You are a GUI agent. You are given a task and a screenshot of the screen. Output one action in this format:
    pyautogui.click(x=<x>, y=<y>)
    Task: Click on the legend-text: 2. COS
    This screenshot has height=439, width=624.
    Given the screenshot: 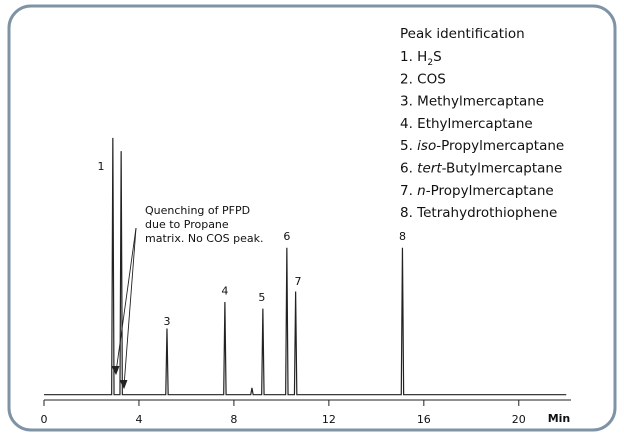 What is the action you would take?
    pyautogui.click(x=423, y=79)
    